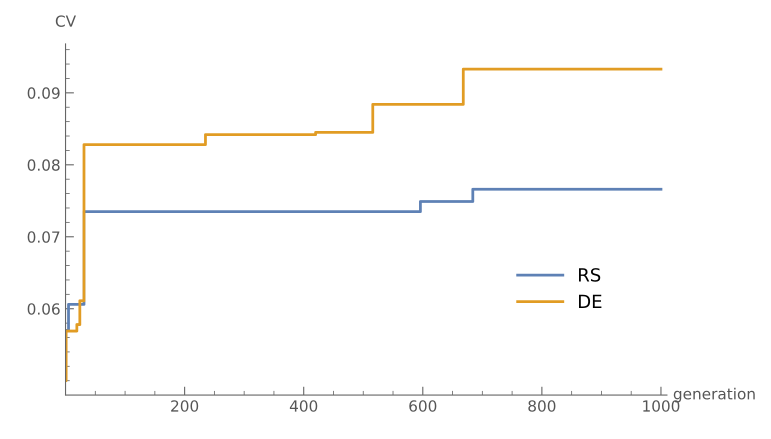 This screenshot has width=771, height=439. Describe the element at coordinates (44, 237) in the screenshot. I see `y-tick-label: 0.07` at that location.